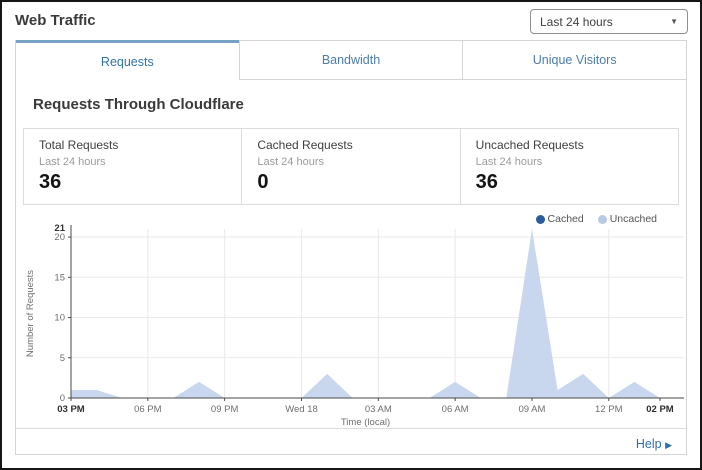 The height and width of the screenshot is (470, 702). What do you see at coordinates (574, 60) in the screenshot?
I see `tab-unique-visitors: Unique Visitors` at bounding box center [574, 60].